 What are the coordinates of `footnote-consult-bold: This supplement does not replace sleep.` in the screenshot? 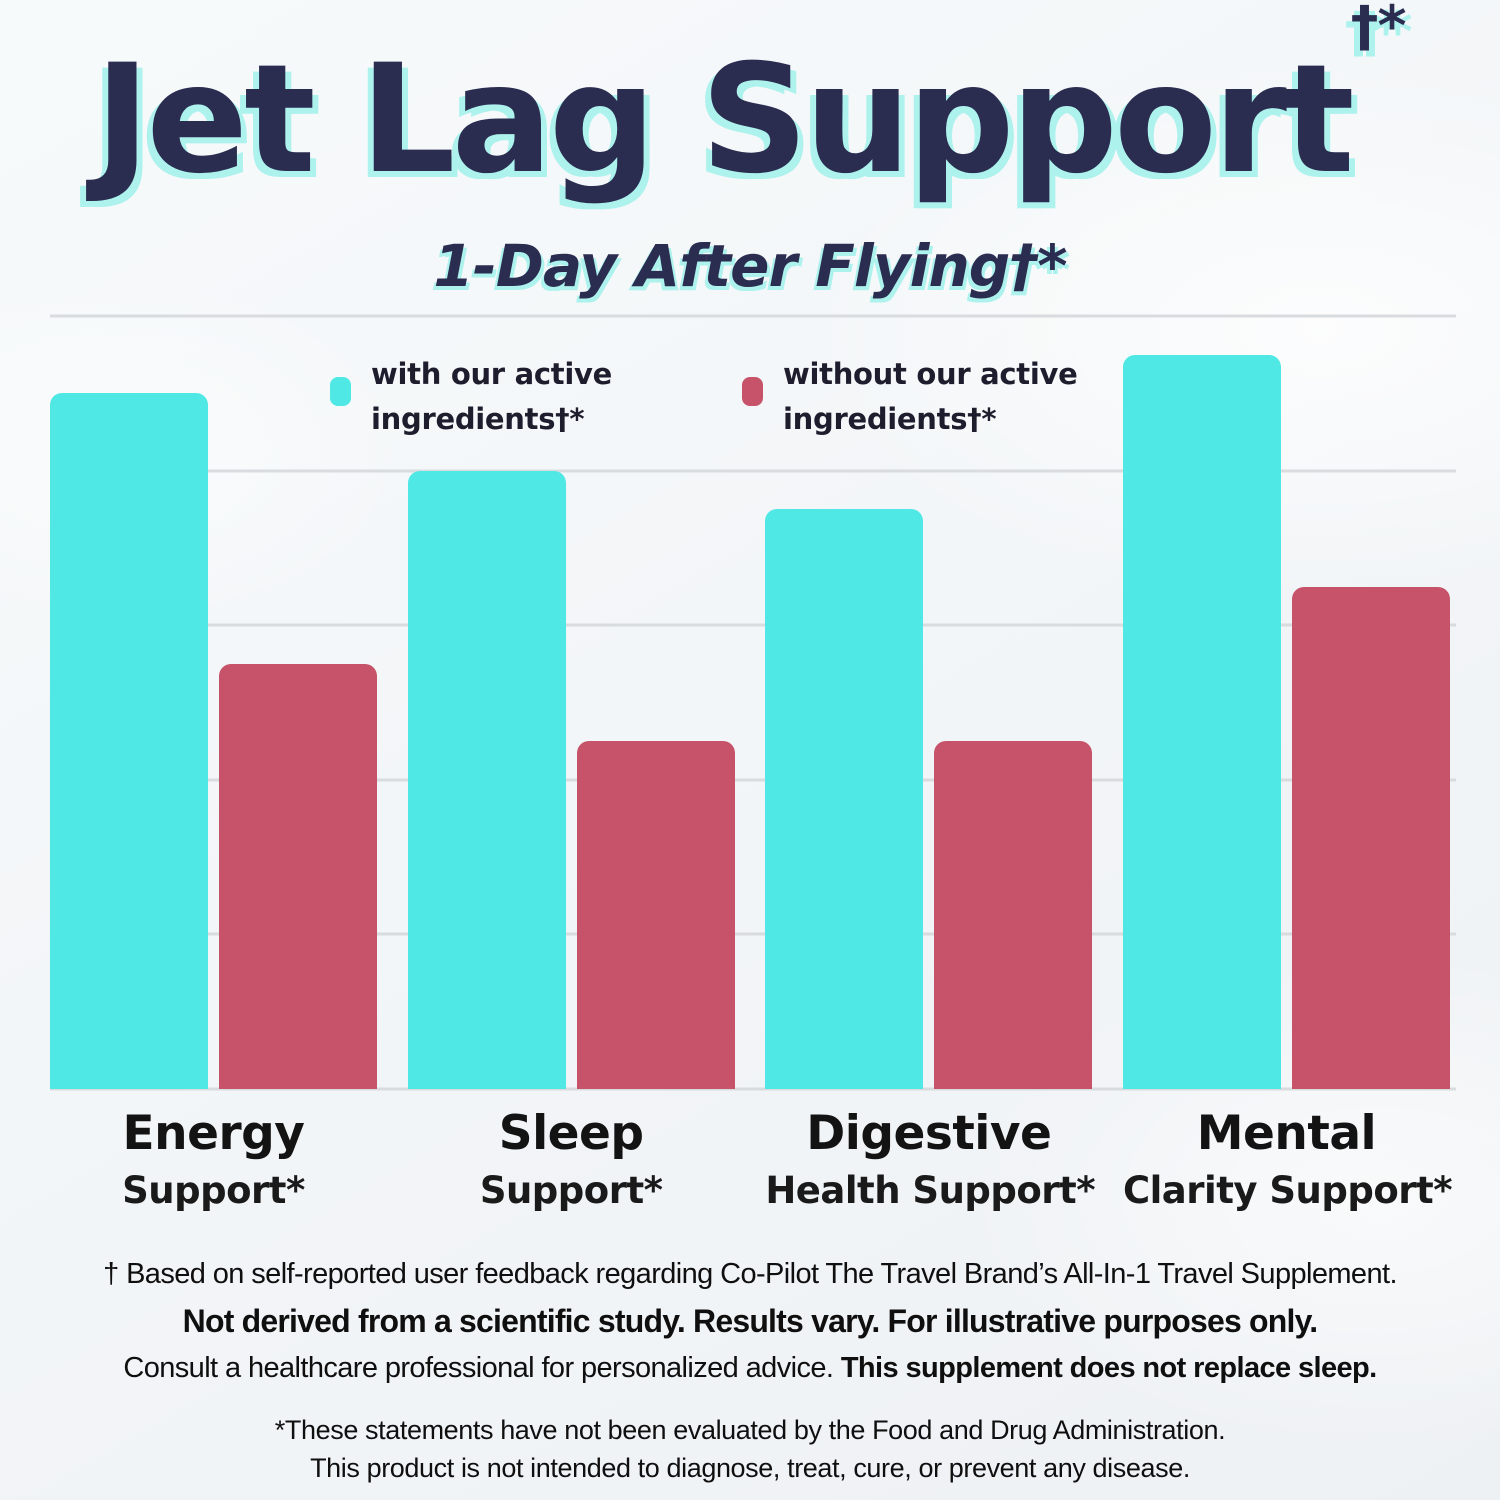 It's located at (1108, 1368).